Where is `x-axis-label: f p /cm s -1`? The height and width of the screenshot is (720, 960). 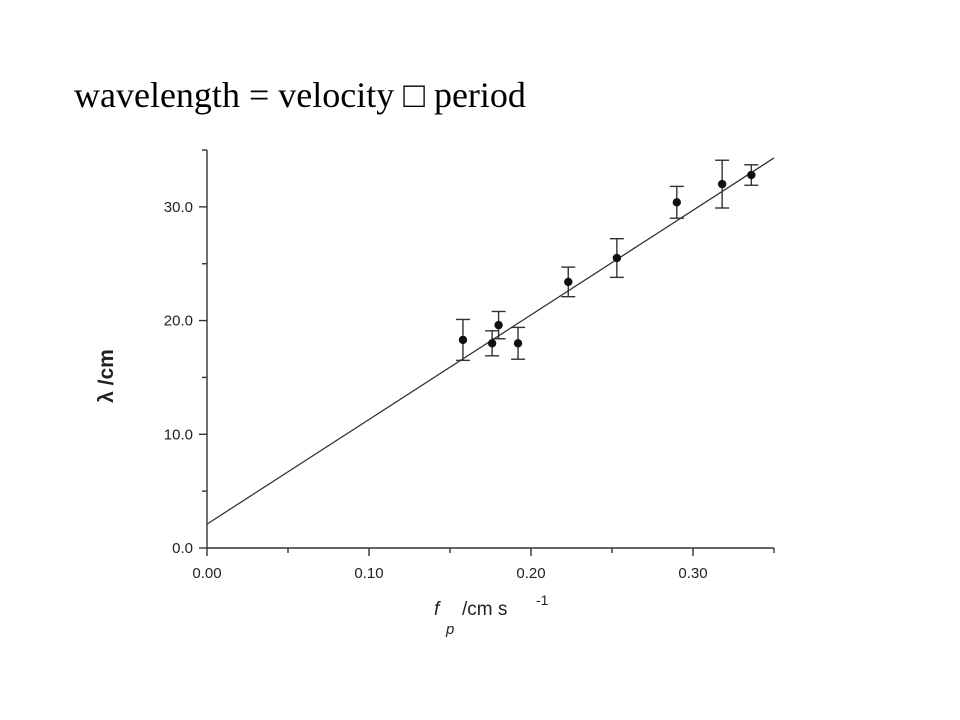
x-axis-label: f p /cm s -1 is located at coordinates (491, 615).